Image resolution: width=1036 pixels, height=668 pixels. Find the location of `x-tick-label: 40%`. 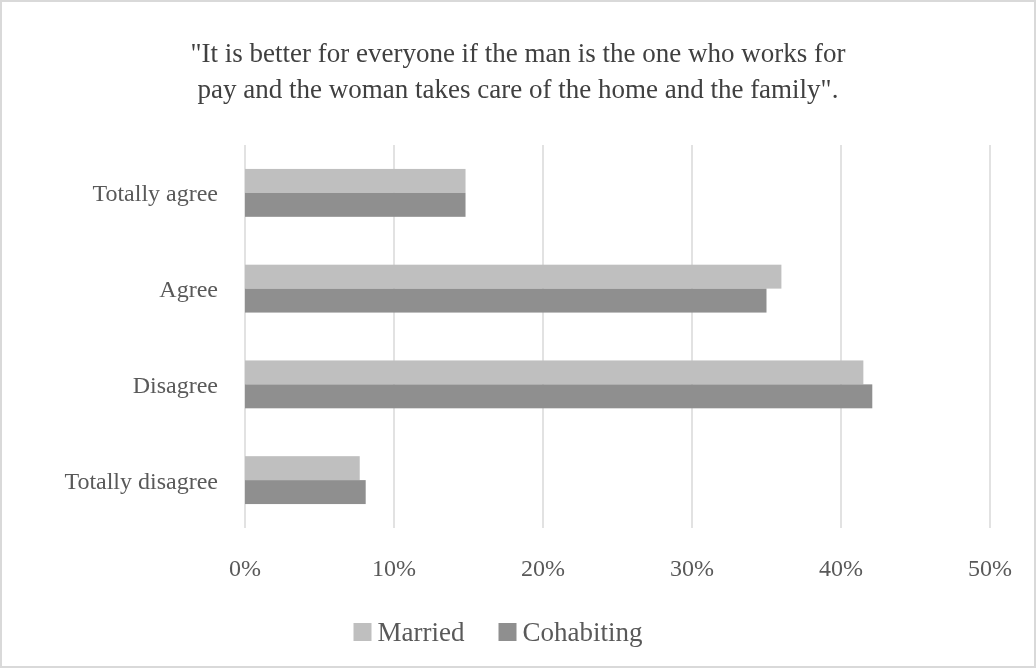

x-tick-label: 40% is located at coordinates (841, 568).